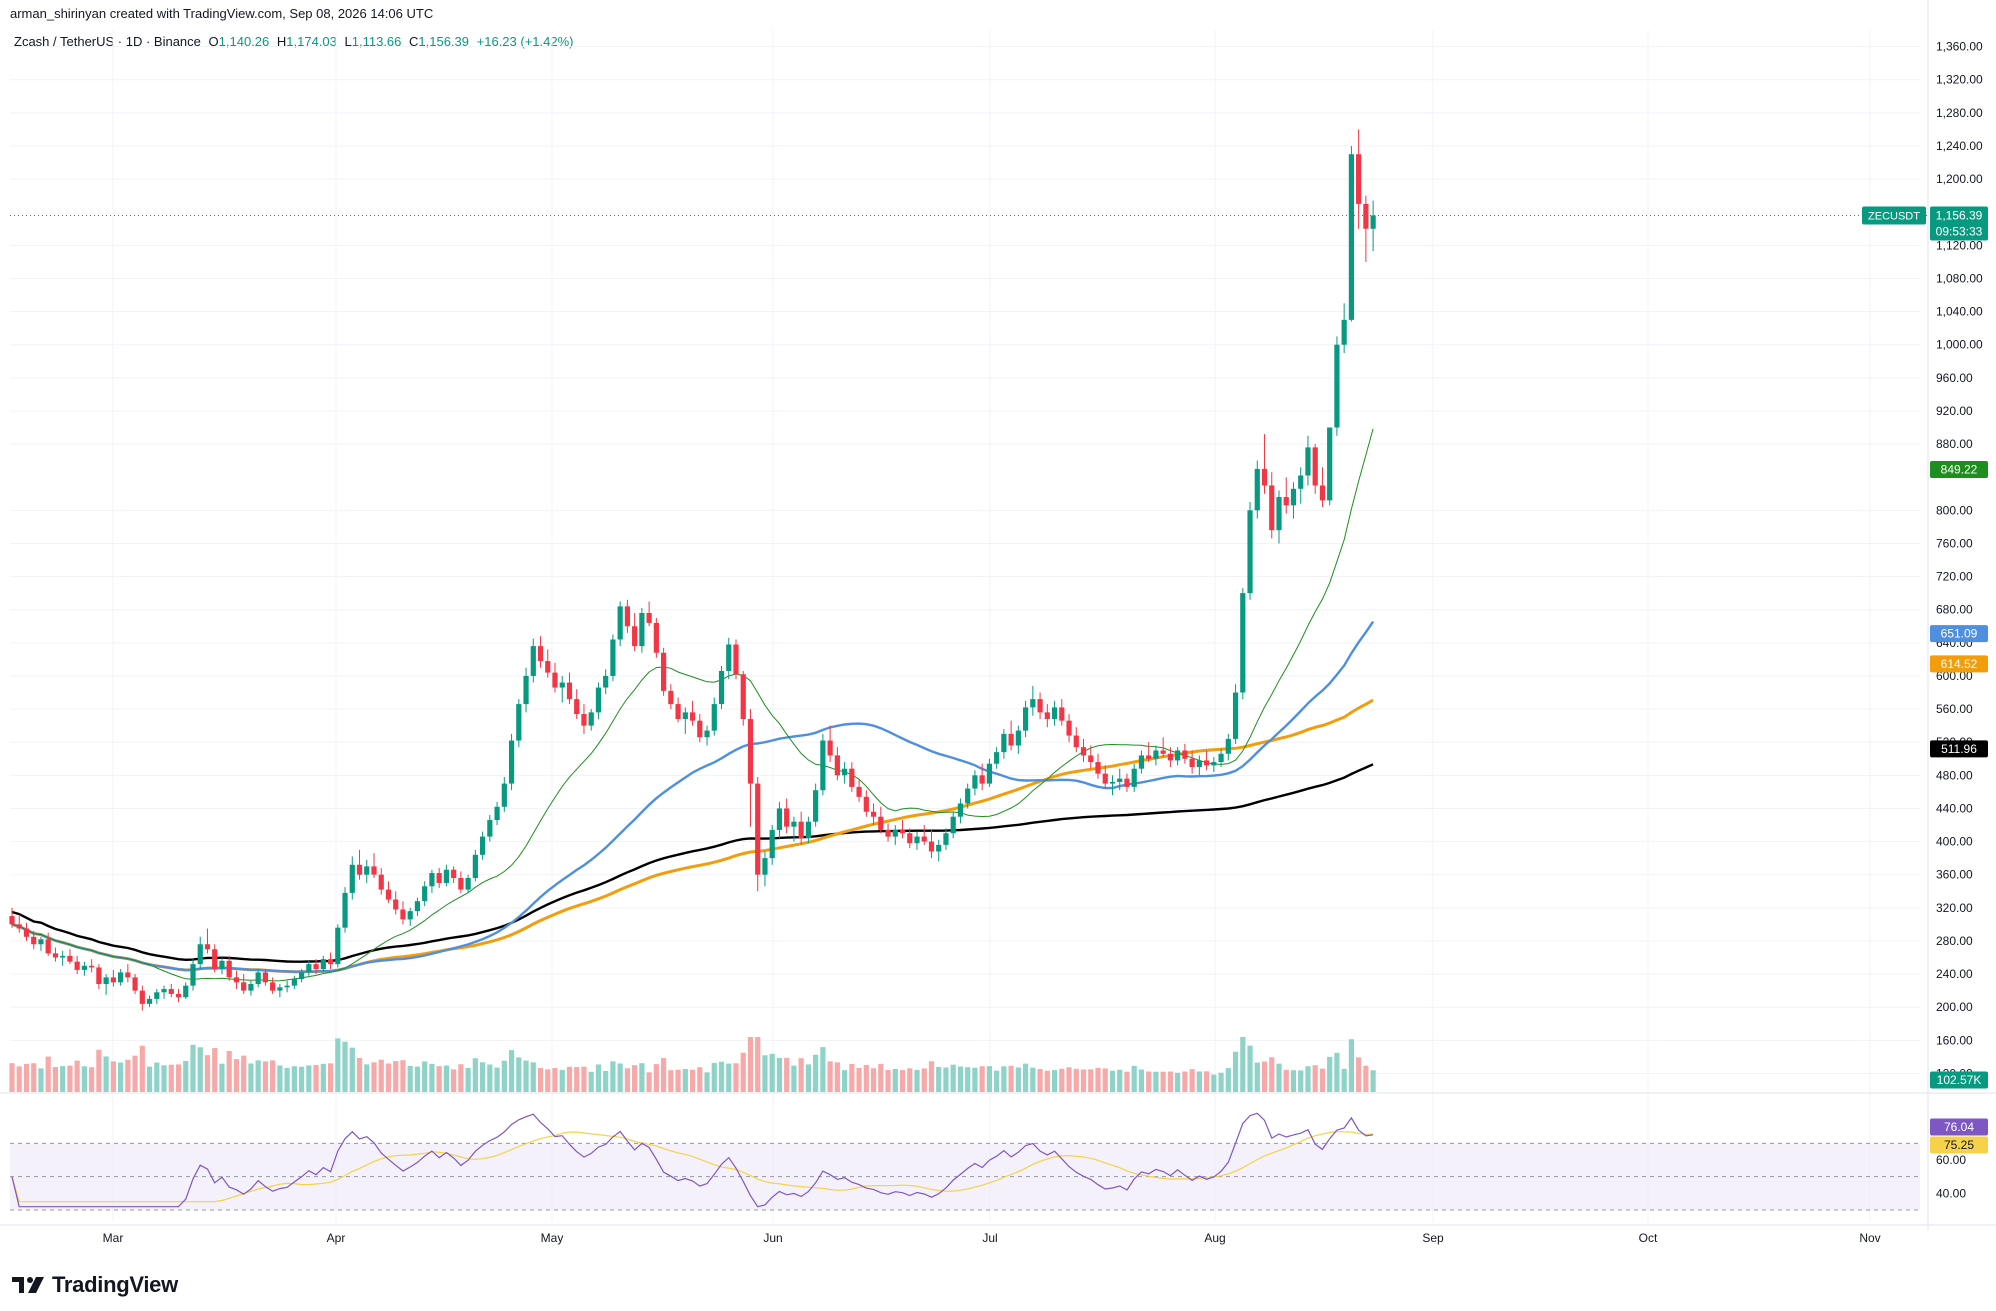 This screenshot has height=1311, width=1996. Describe the element at coordinates (1959, 216) in the screenshot. I see `price-badge: 1,156.39` at that location.